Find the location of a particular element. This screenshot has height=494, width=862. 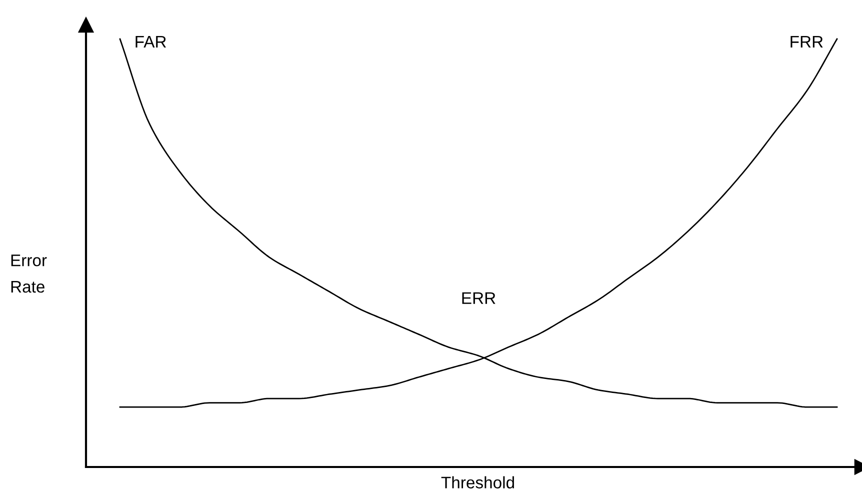

series-label: FAR is located at coordinates (151, 42).